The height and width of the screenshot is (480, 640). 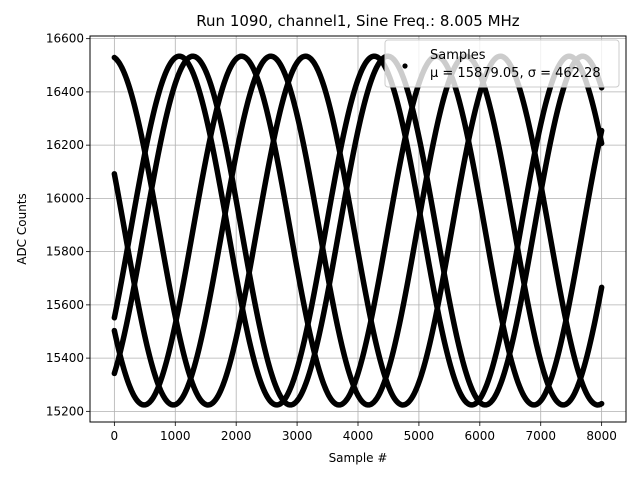 What do you see at coordinates (405, 66) in the screenshot?
I see `legend-marker` at bounding box center [405, 66].